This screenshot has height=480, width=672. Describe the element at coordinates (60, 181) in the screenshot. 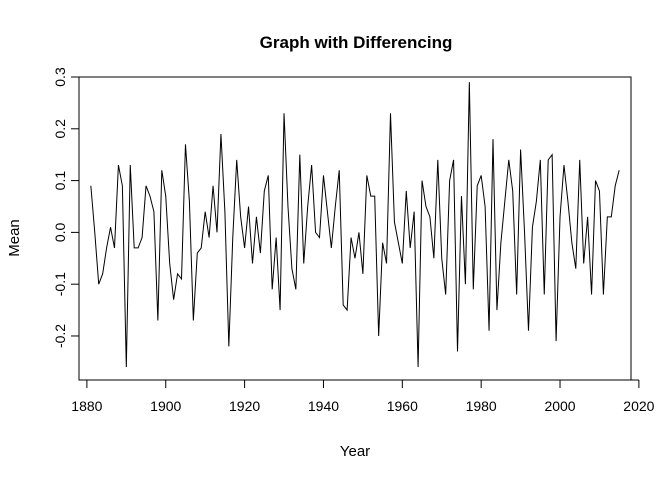

I see `y-tick-label: 0.1` at that location.